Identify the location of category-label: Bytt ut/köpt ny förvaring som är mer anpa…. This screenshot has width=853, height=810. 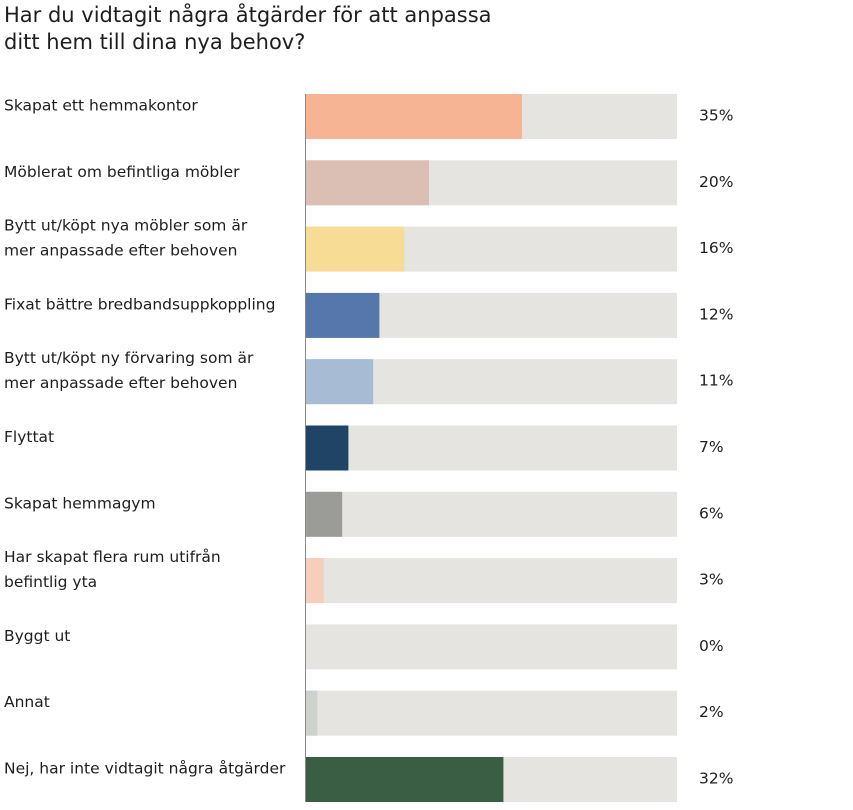
(129, 370).